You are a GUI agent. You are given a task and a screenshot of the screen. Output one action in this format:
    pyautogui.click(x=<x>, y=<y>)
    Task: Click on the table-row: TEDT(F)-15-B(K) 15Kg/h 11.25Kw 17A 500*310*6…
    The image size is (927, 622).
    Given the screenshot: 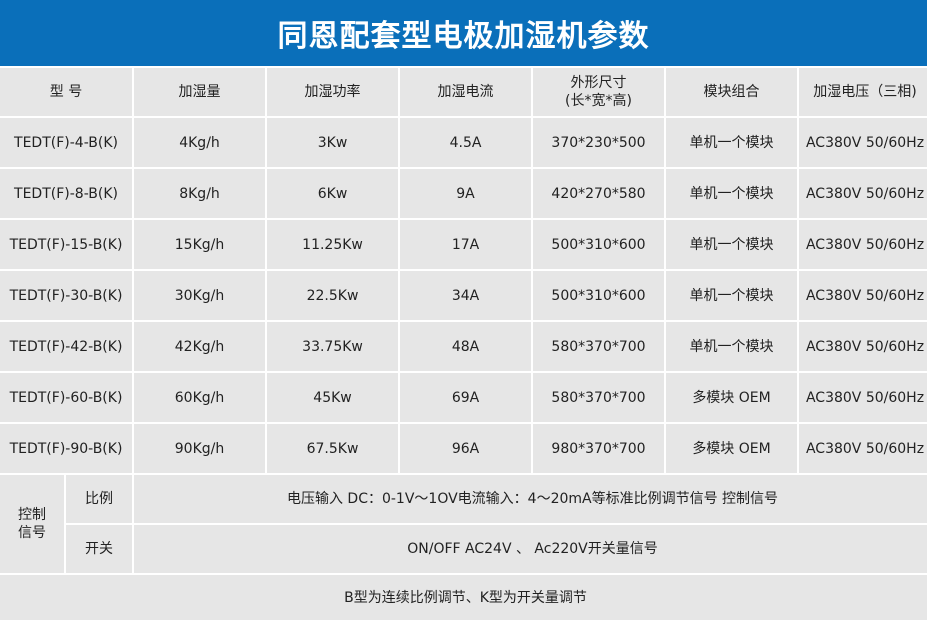 What is the action you would take?
    pyautogui.click(x=463, y=244)
    